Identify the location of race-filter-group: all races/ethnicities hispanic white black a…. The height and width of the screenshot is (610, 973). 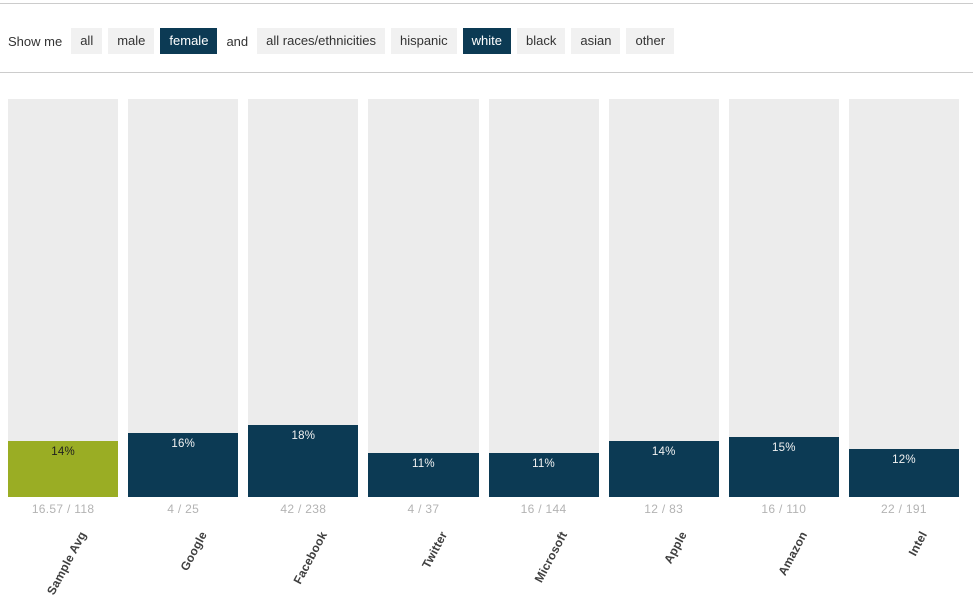
(466, 41).